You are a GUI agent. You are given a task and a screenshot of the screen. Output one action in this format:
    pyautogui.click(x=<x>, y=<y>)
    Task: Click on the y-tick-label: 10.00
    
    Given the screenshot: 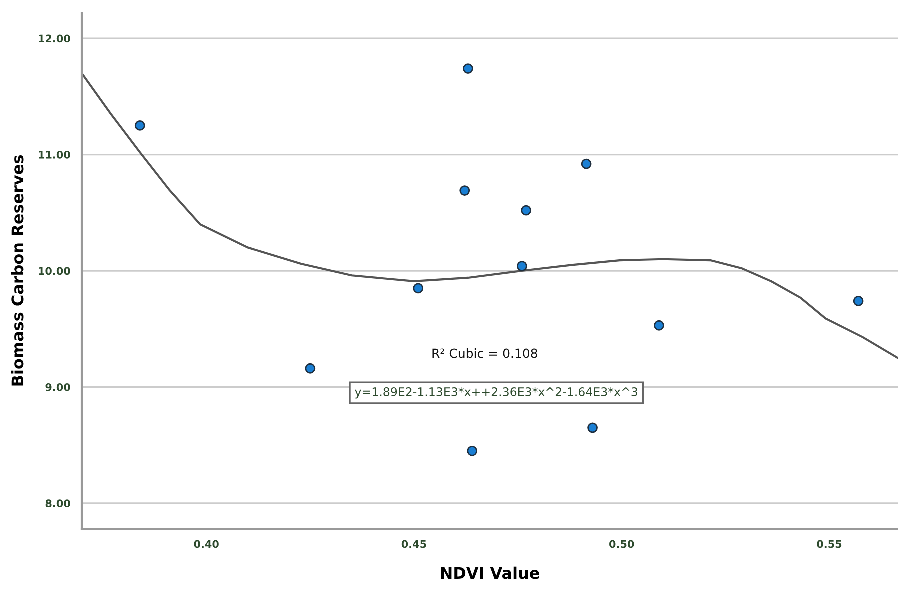 What is the action you would take?
    pyautogui.click(x=54, y=271)
    